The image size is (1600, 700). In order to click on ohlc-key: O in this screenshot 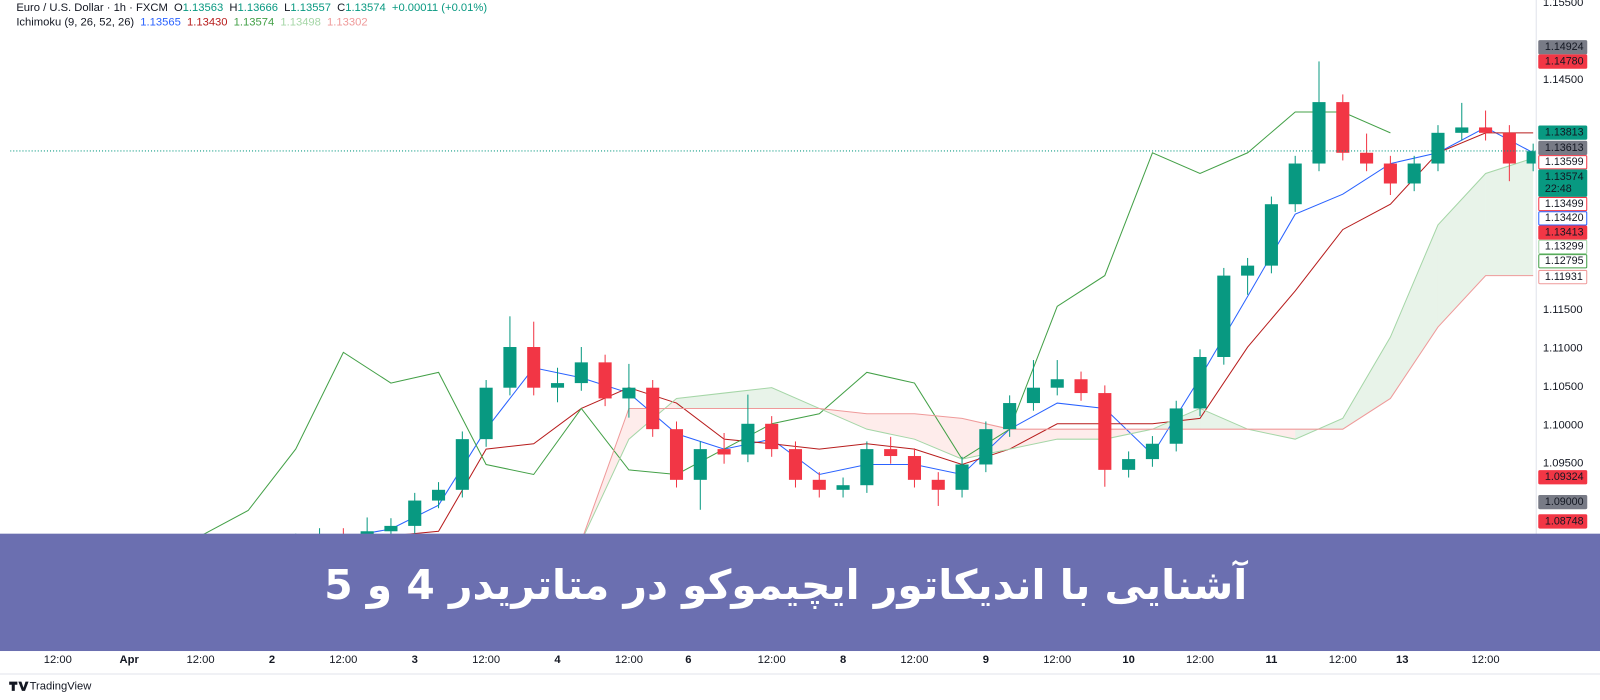, I will do `click(178, 8)`.